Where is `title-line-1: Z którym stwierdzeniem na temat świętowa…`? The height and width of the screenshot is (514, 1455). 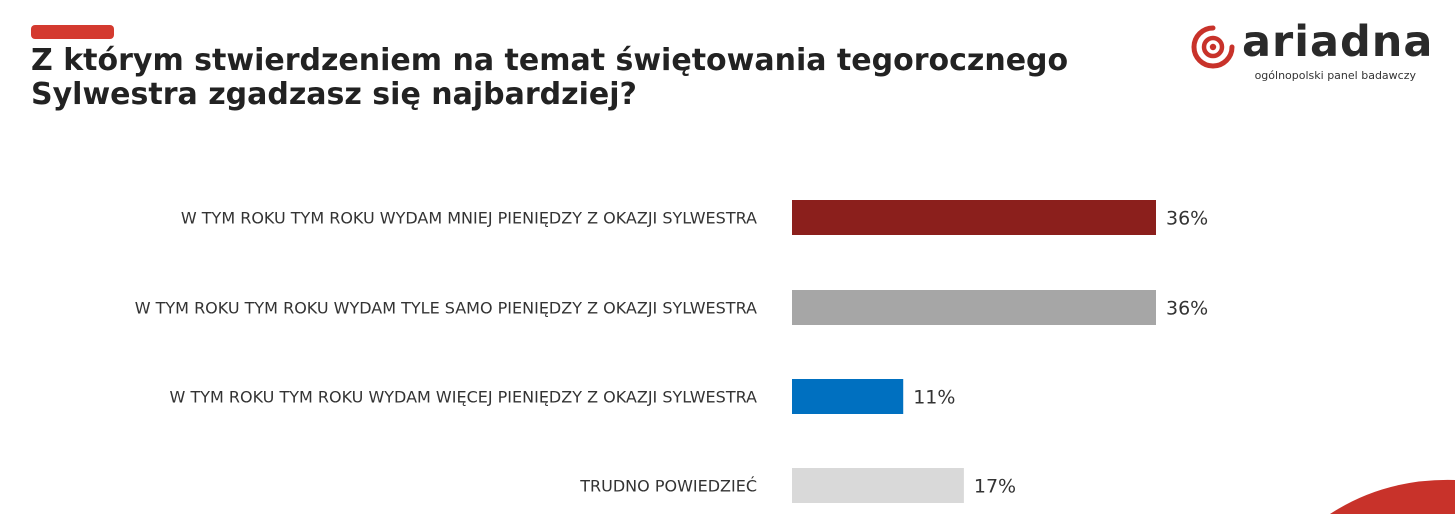
title-line-1: Z którym stwierdzeniem na temat świętowa… is located at coordinates (550, 60).